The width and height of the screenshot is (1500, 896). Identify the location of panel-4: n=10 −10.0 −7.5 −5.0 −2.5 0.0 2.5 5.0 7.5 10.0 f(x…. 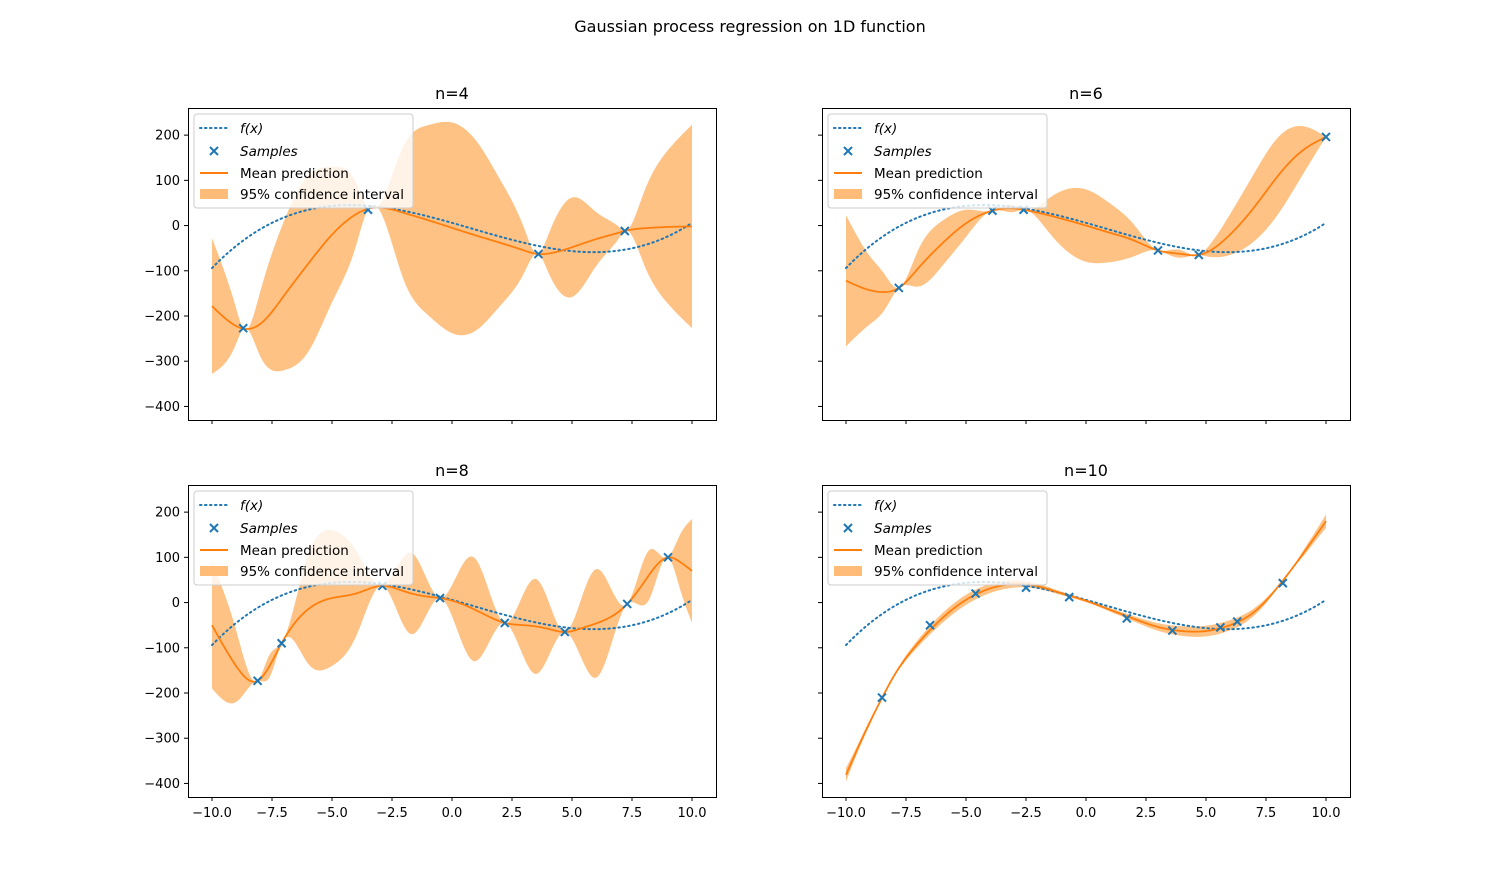
(1084, 641).